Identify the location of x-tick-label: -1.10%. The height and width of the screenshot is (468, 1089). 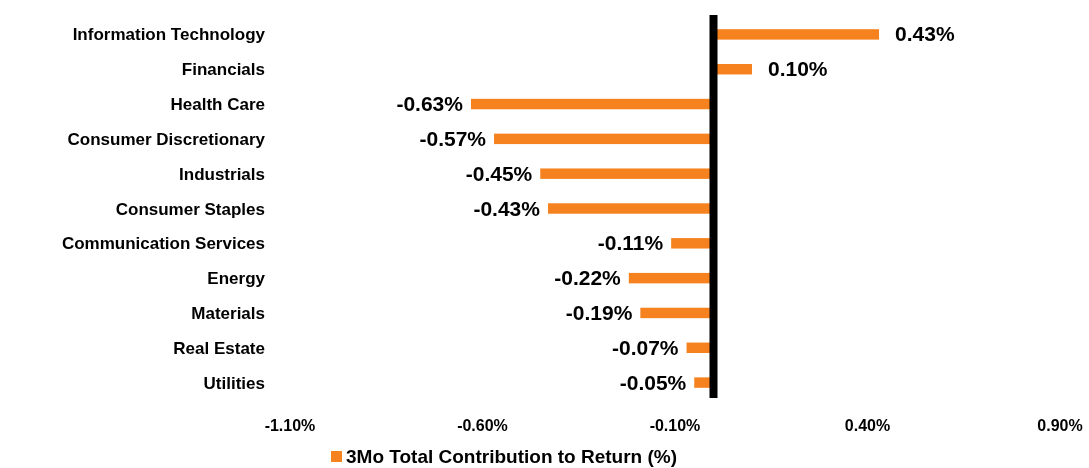
(290, 425).